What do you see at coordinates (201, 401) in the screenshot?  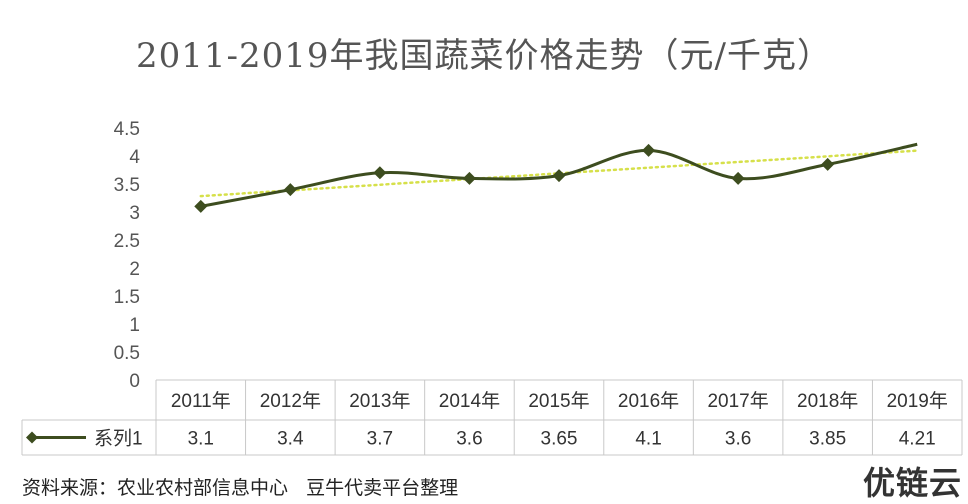 I see `x-tick-label: 2011年` at bounding box center [201, 401].